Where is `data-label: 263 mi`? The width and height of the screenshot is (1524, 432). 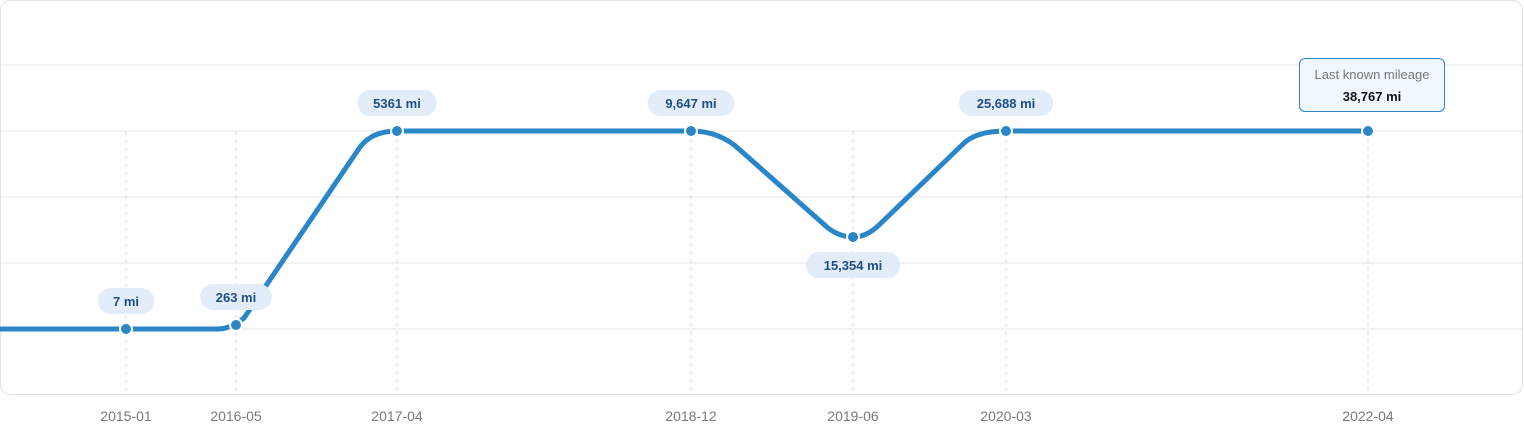
data-label: 263 mi is located at coordinates (236, 297).